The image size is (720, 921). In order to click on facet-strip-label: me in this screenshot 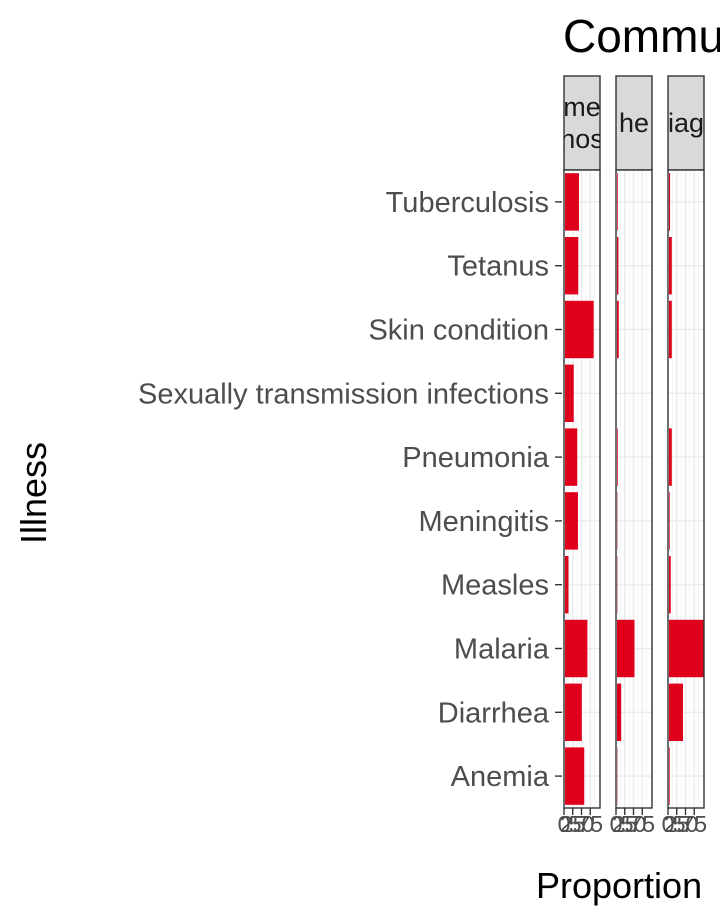, I will do `click(582, 107)`.